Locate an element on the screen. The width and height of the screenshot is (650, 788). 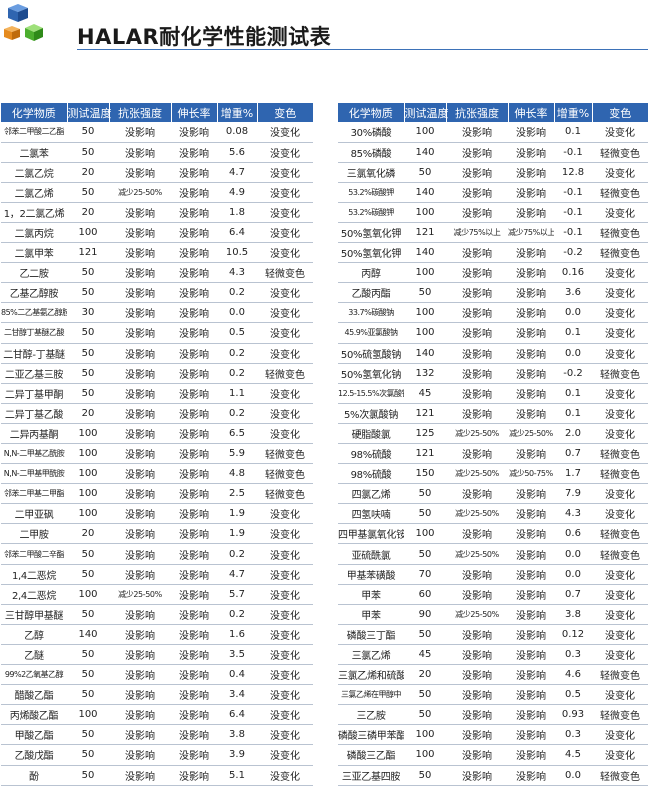
cell-chemical: 三甘醇甲基醚 is located at coordinates (34, 614).